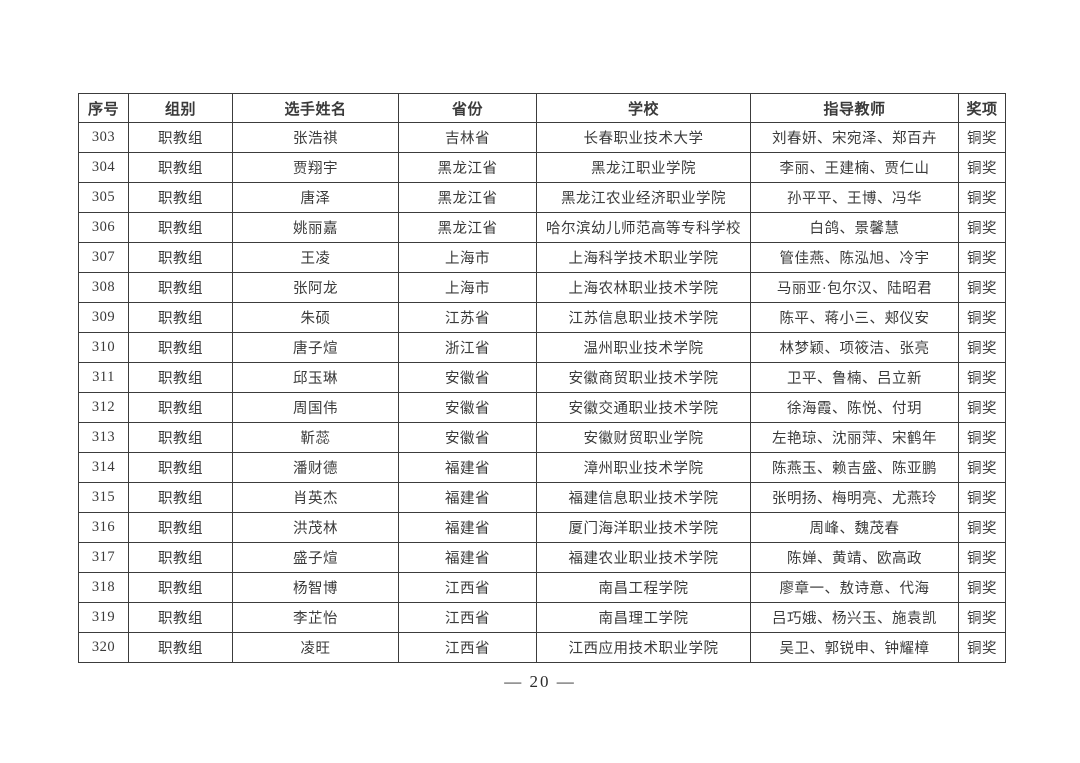 The image size is (1080, 763). I want to click on table-cell: 309, so click(103, 317).